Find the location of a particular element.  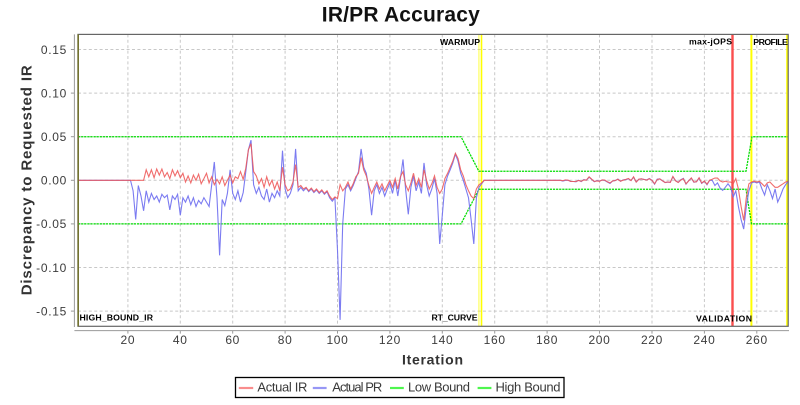

svg-text: PROFILE is located at coordinates (770, 42).